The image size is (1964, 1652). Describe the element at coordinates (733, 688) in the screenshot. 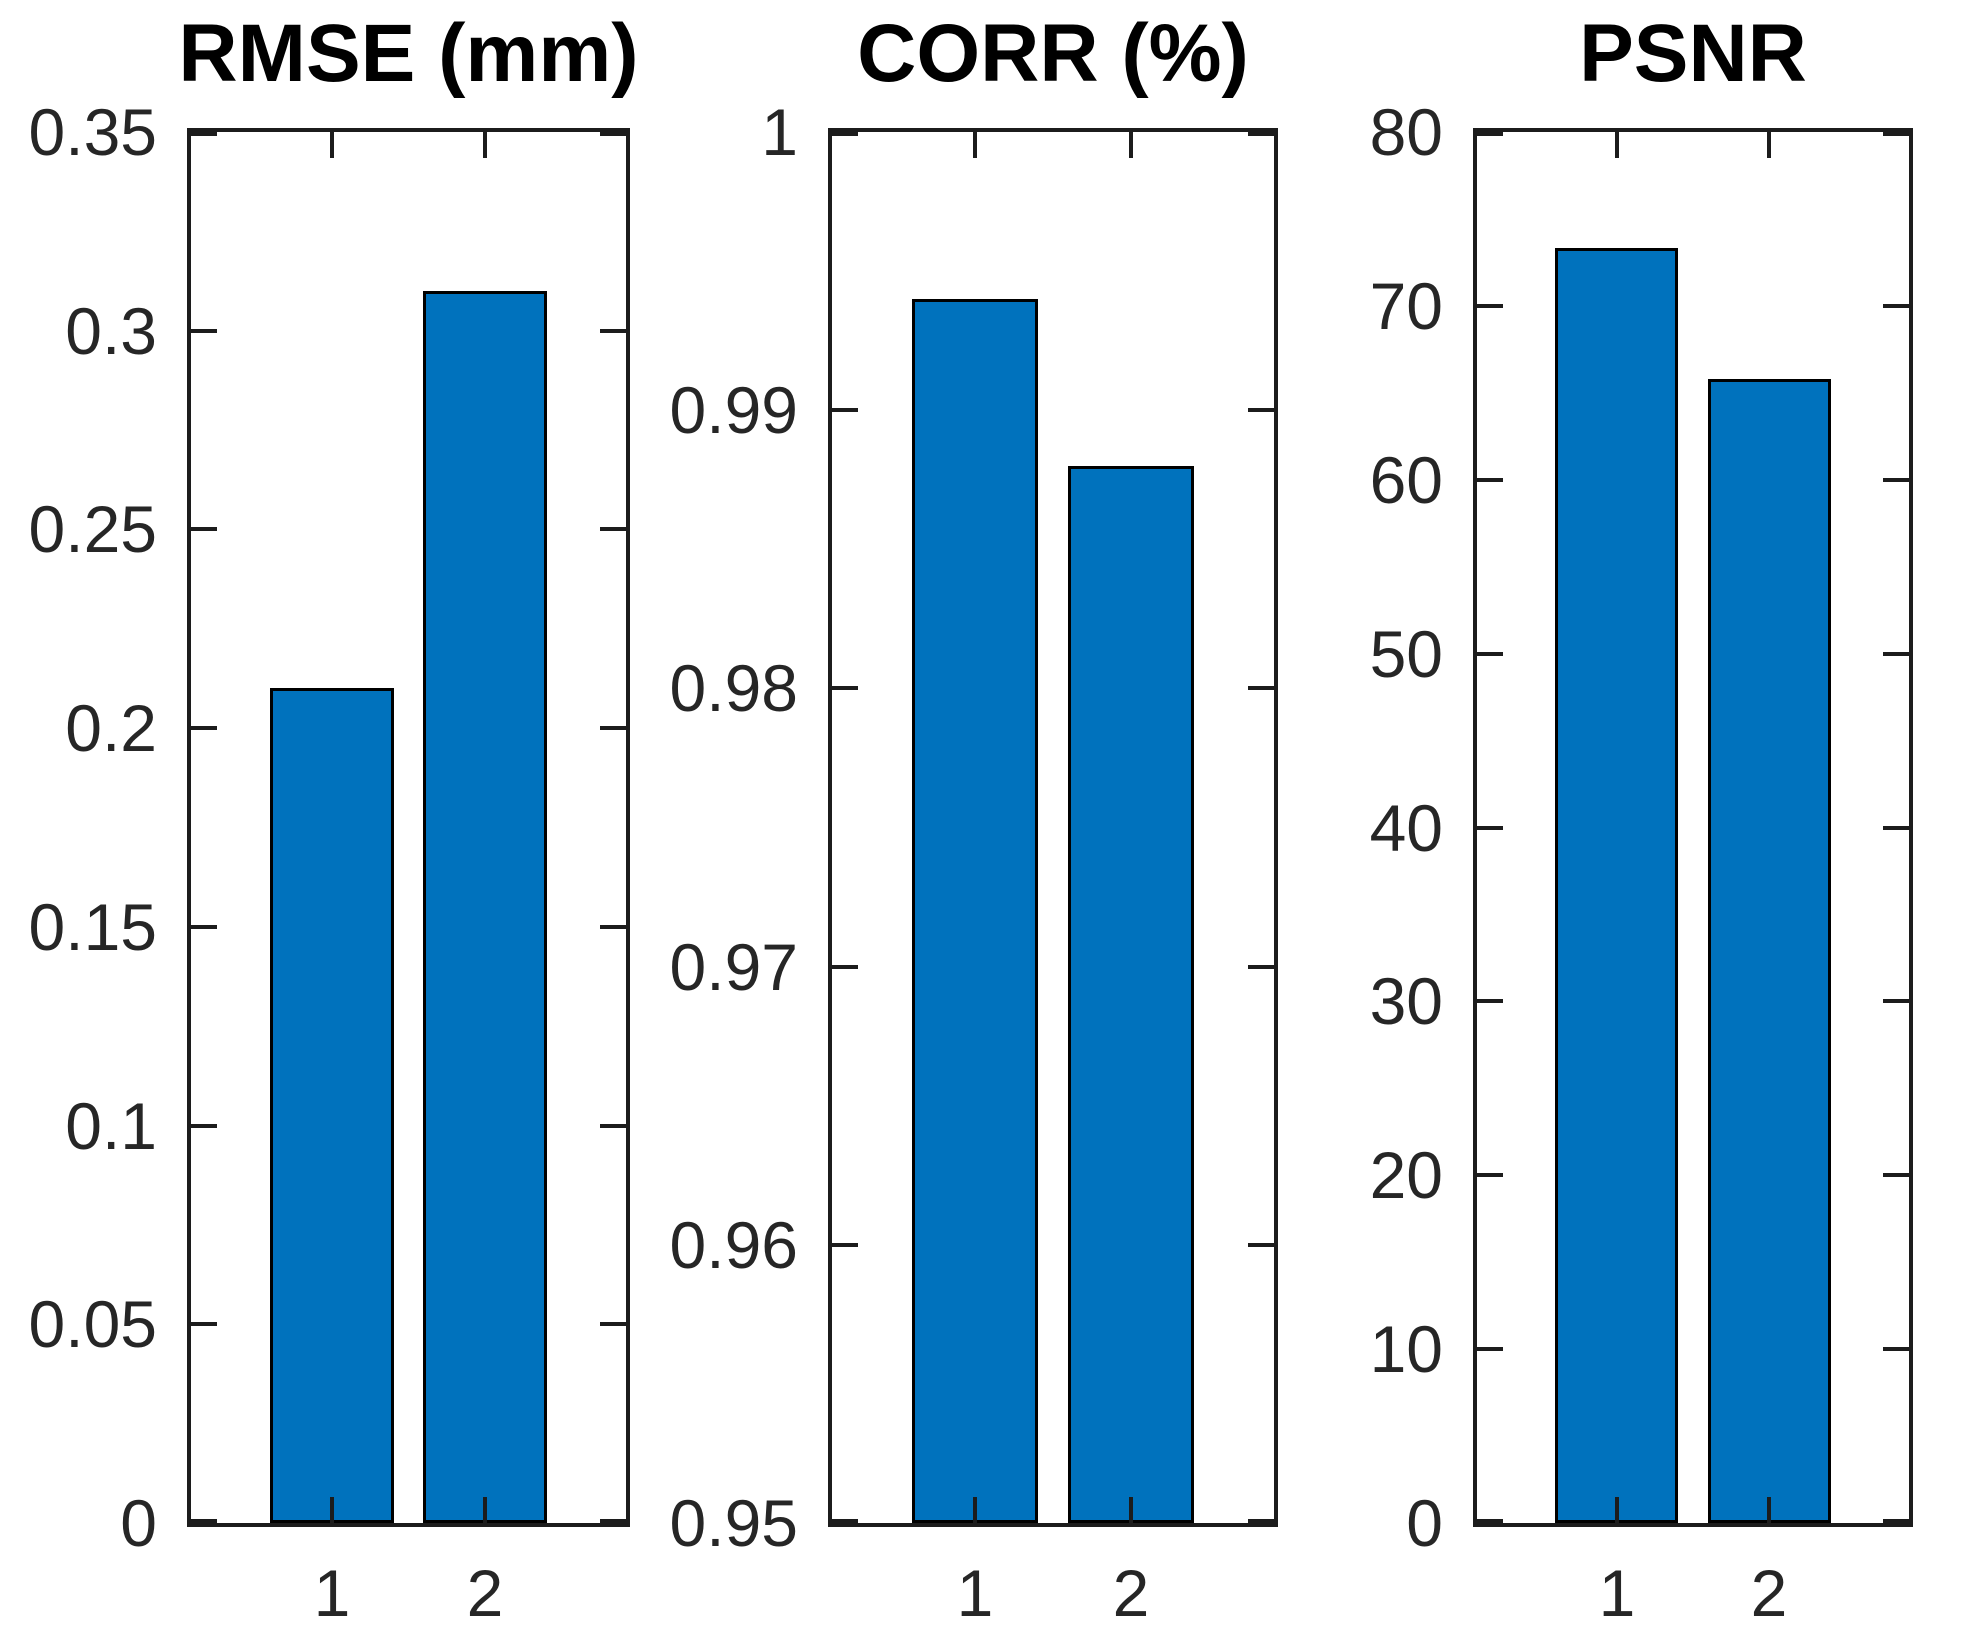

I see `y-tick-label: 0.98` at that location.